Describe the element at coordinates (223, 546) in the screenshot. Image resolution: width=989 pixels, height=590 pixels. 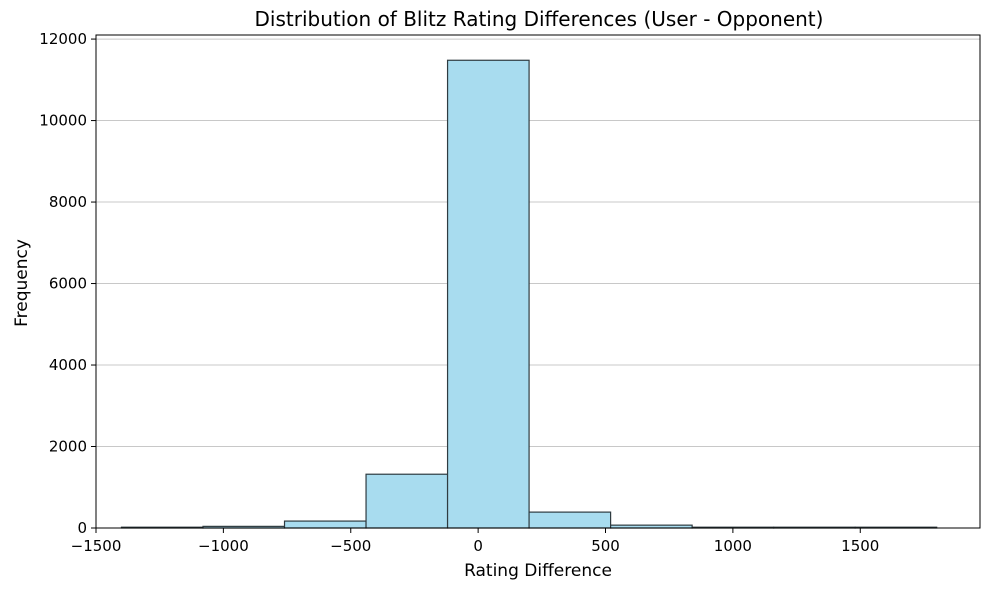
I see `x-tick-label-1: −1000` at that location.